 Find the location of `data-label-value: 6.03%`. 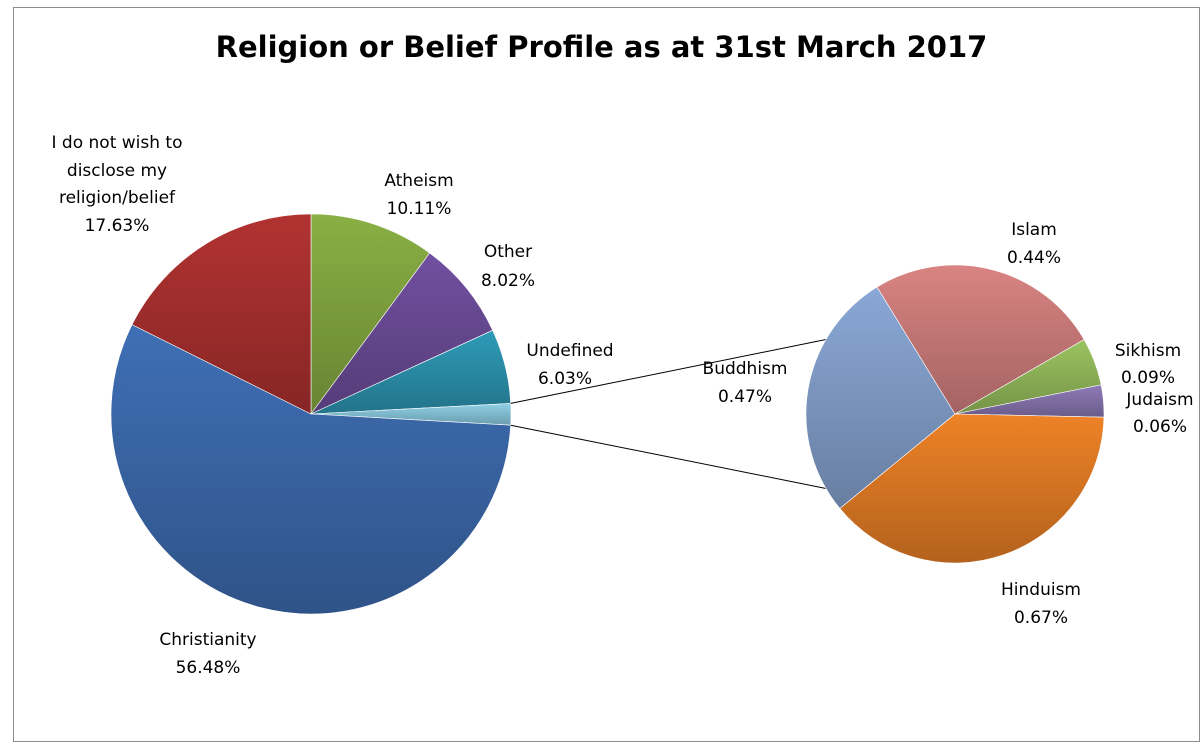

data-label-value: 6.03% is located at coordinates (565, 379).